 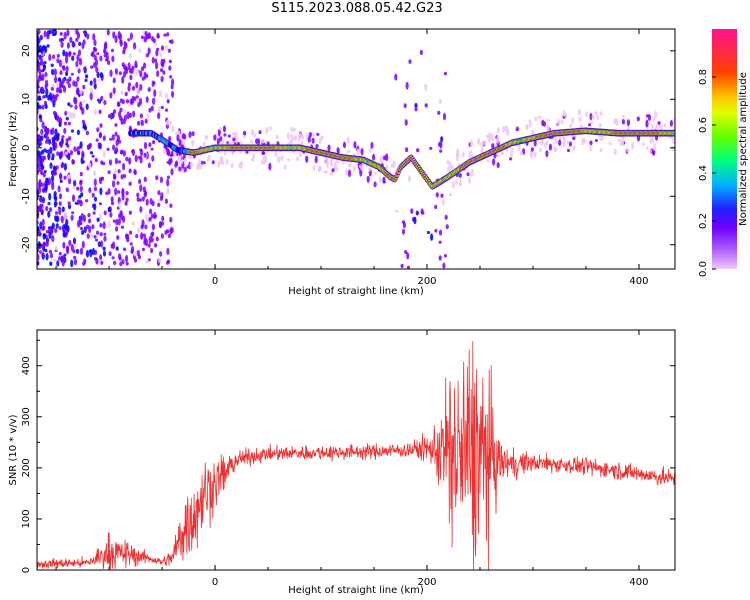 What do you see at coordinates (215, 582) in the screenshot?
I see `snr-xtick-label: 0` at bounding box center [215, 582].